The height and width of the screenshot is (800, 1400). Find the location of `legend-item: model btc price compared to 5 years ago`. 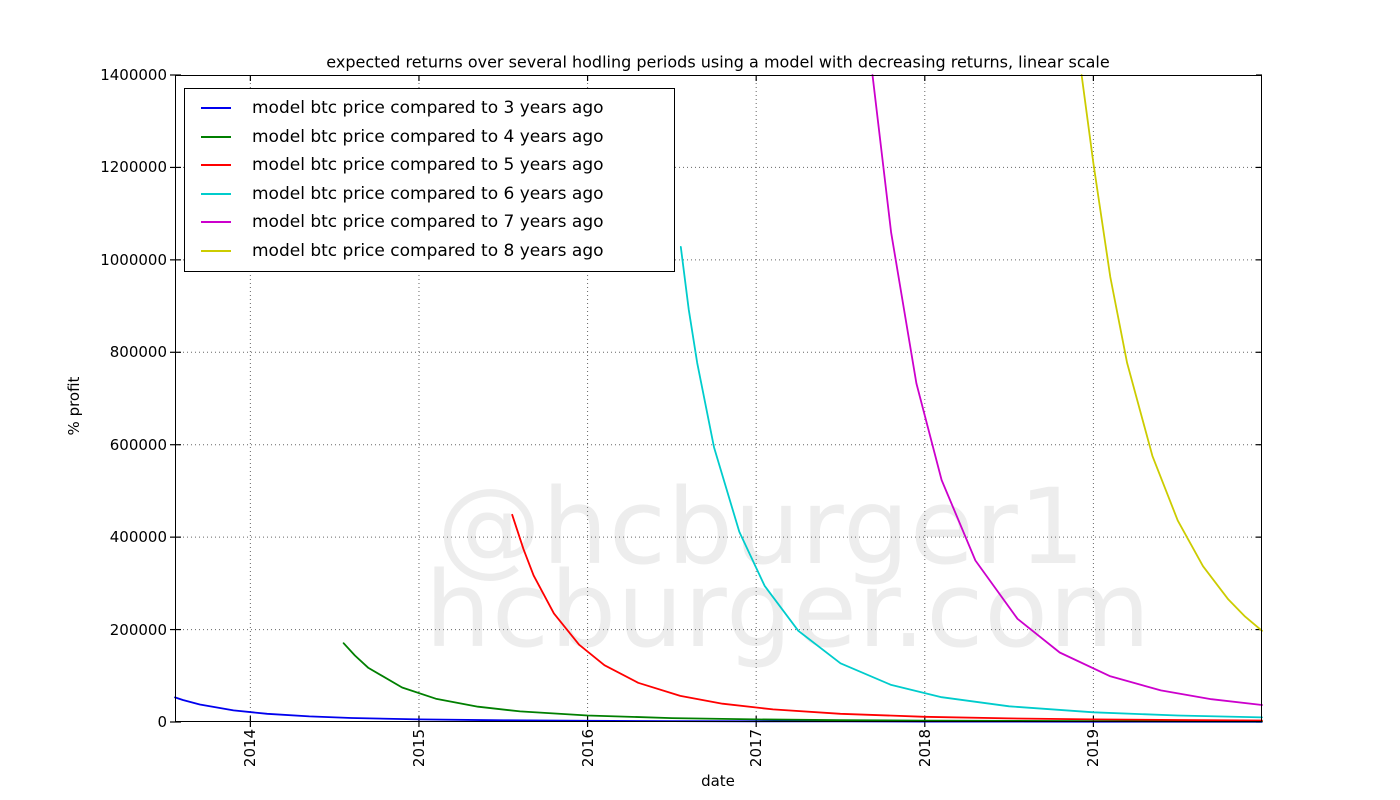

legend-item: model btc price compared to 5 years ago is located at coordinates (429, 165).